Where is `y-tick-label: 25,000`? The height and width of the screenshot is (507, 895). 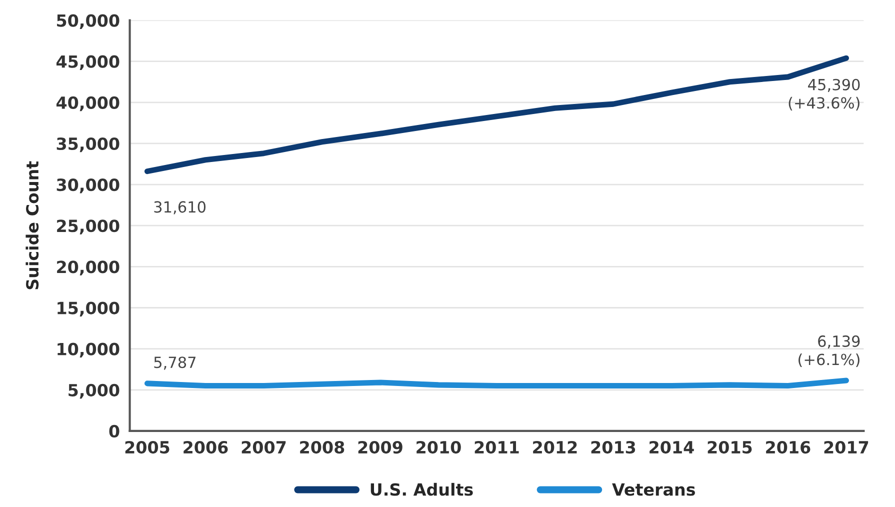
y-tick-label: 25,000 is located at coordinates (88, 227).